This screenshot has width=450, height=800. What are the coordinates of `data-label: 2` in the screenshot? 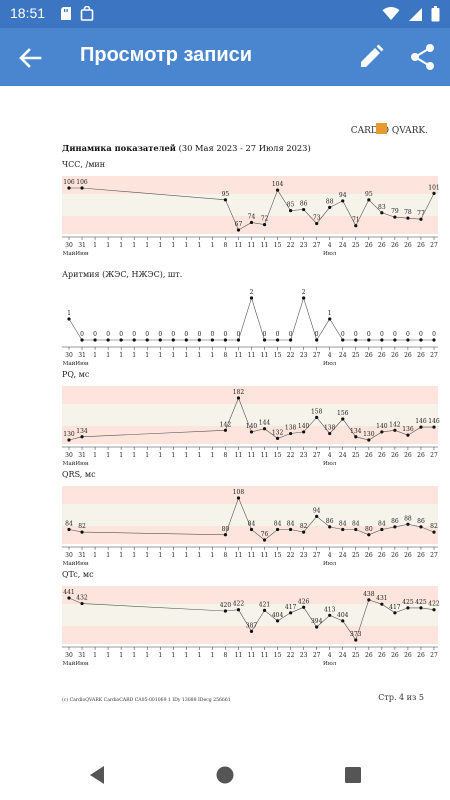 It's located at (304, 292).